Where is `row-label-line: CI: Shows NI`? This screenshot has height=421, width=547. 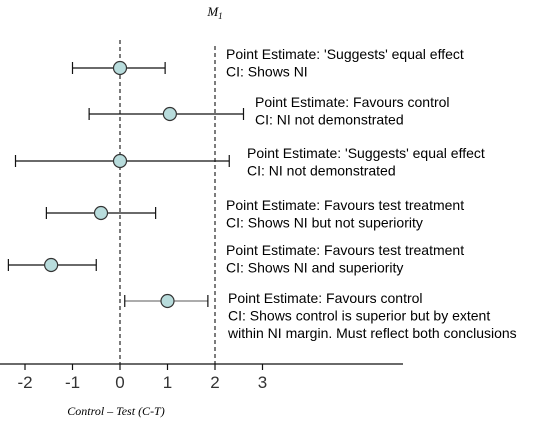 row-label-line: CI: Shows NI is located at coordinates (267, 72).